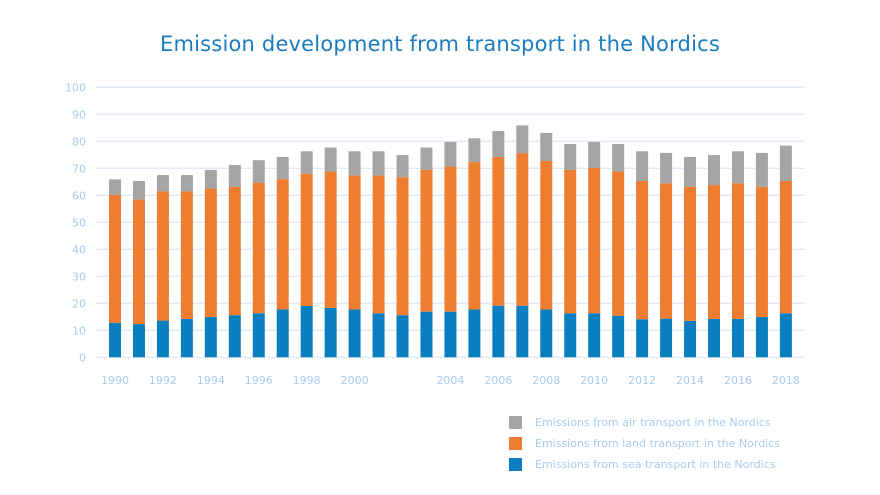  What do you see at coordinates (786, 380) in the screenshot?
I see `x-tick-label: 2018` at bounding box center [786, 380].